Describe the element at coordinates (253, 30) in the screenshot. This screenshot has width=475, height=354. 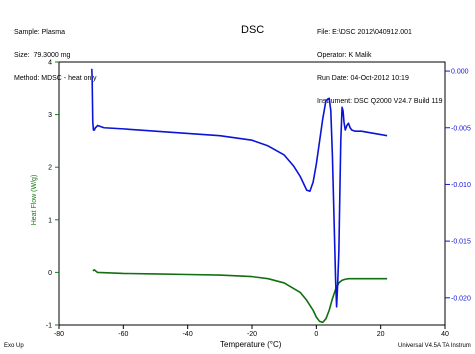
I see `chart-title: DSC` at that location.